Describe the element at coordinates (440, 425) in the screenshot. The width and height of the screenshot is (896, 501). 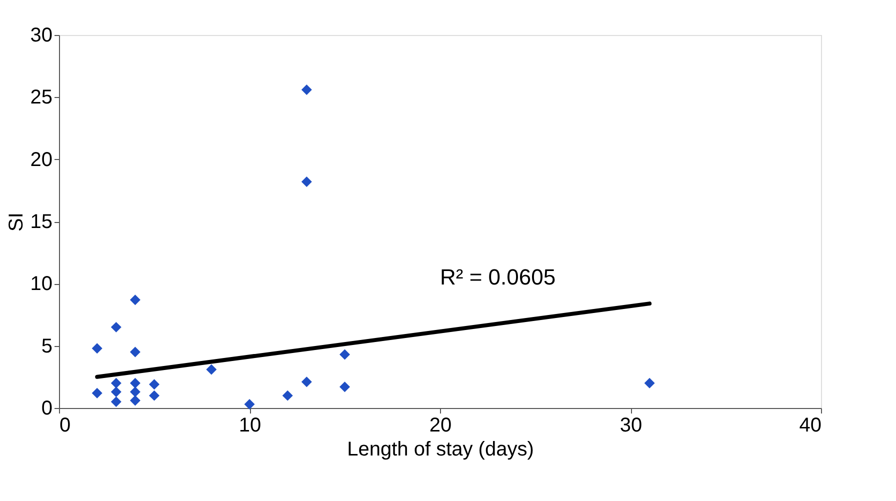
I see `x-tick-label: 20` at that location.